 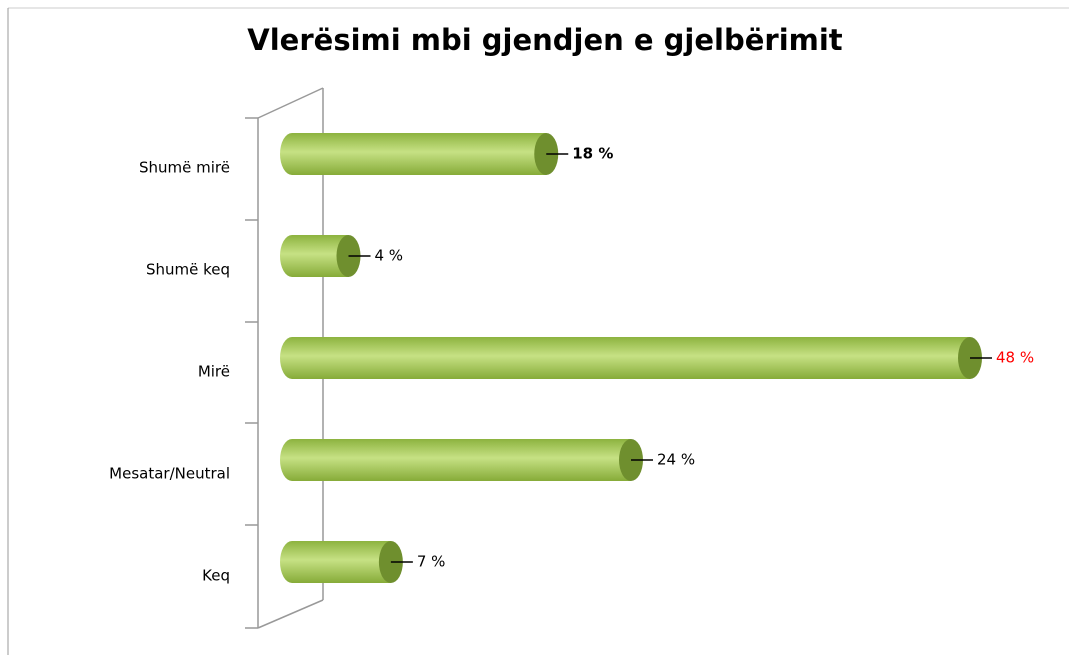 I want to click on value-label: 48 %, so click(x=1015, y=358).